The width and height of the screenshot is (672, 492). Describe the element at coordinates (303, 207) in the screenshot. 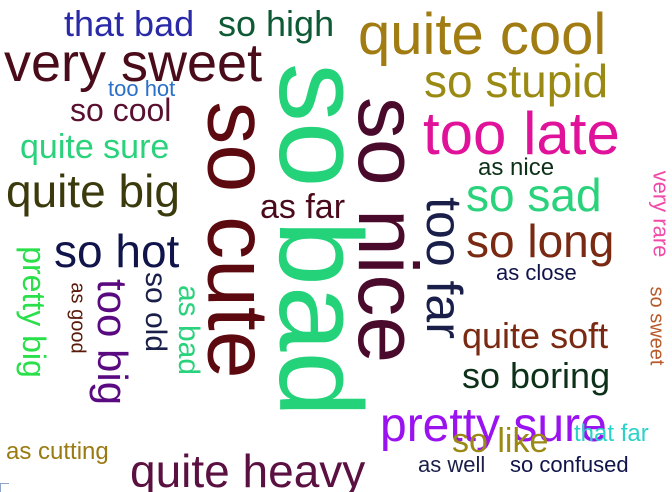

I see `word-as-far: as far` at that location.